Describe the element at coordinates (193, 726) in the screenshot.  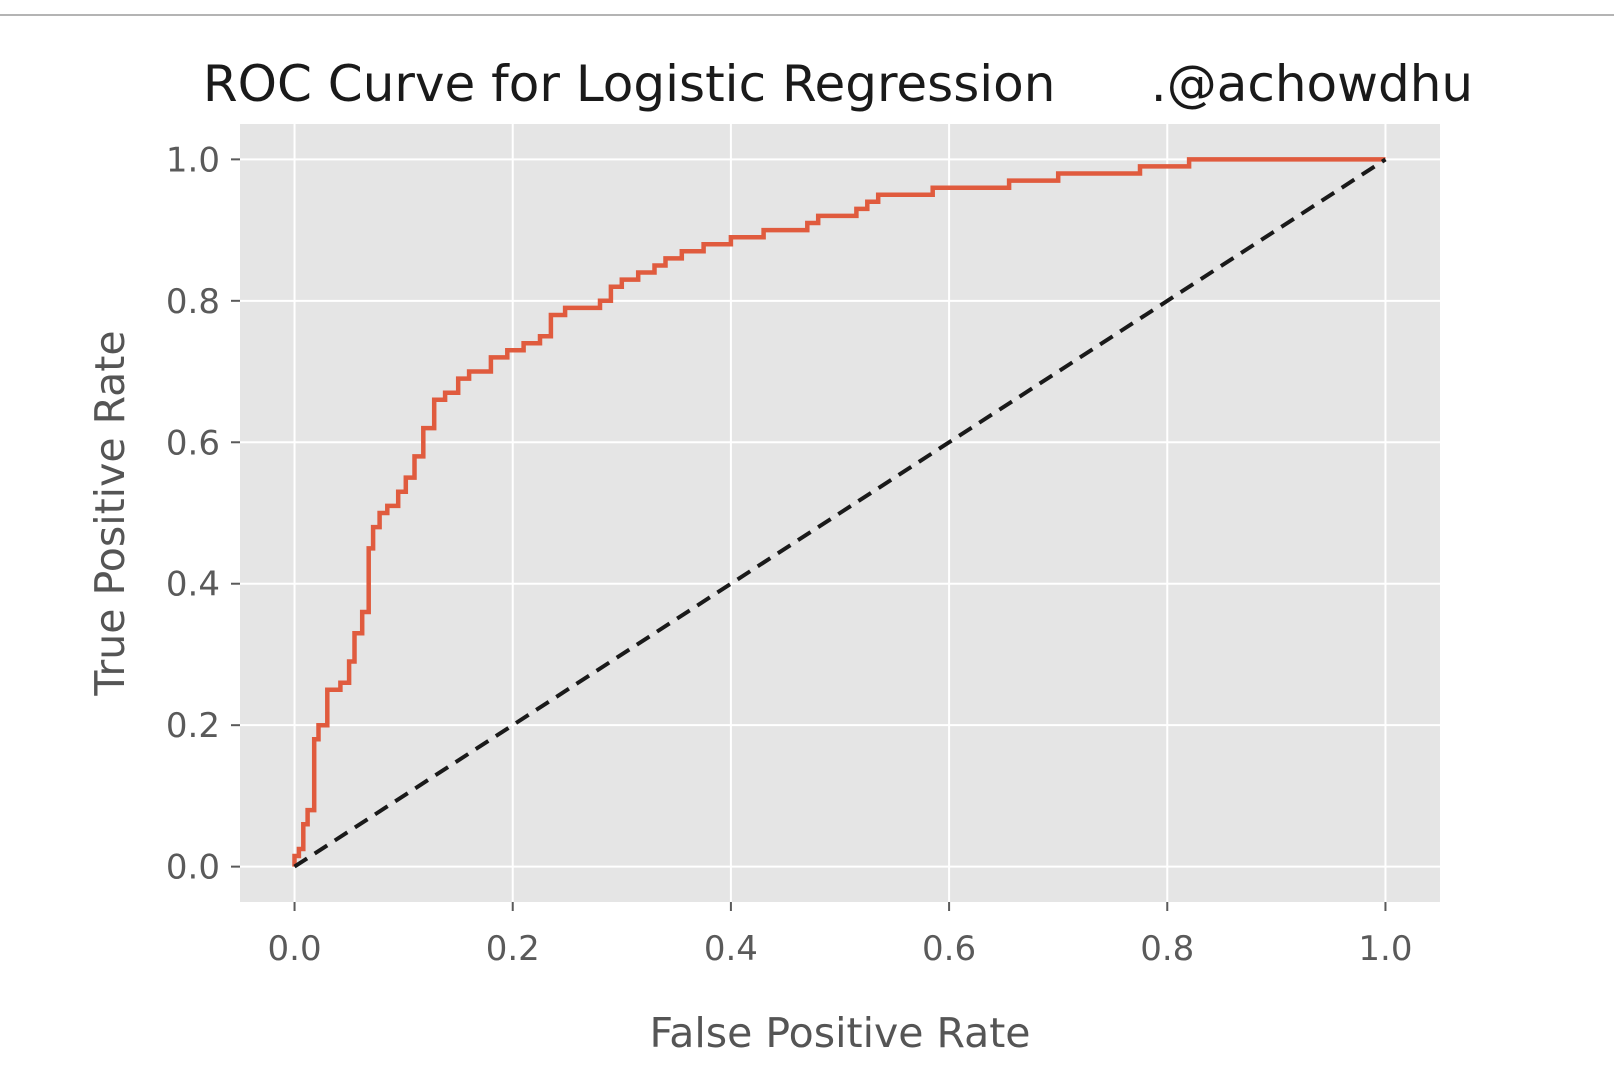
I see `y-tick-label: 0.2` at that location.